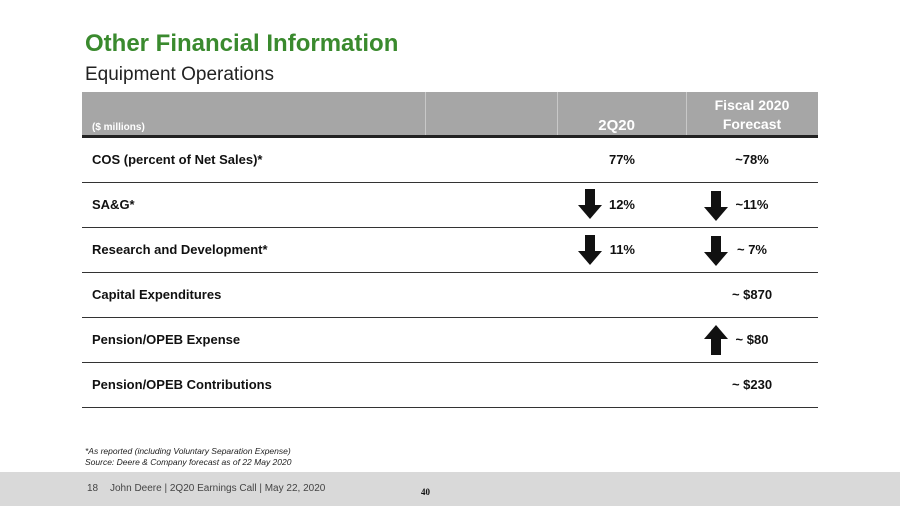 The image size is (900, 506). Describe the element at coordinates (622, 249) in the screenshot. I see `cell: 11%` at that location.